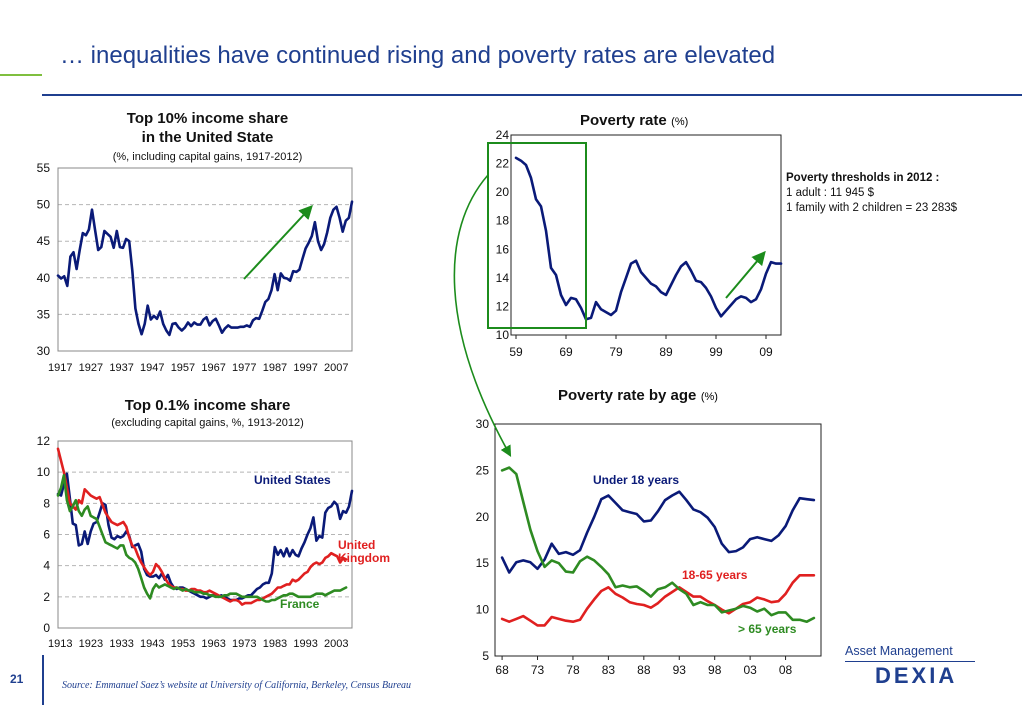 The height and width of the screenshot is (708, 1023). I want to click on chart1-subtitle: (%, including capital gains, 1917-2012), so click(207, 157).